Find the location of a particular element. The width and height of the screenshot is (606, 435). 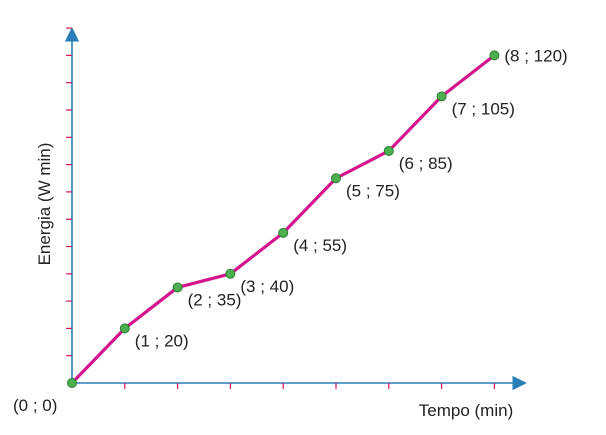

x-axis-label: Tempo (min) is located at coordinates (466, 410).